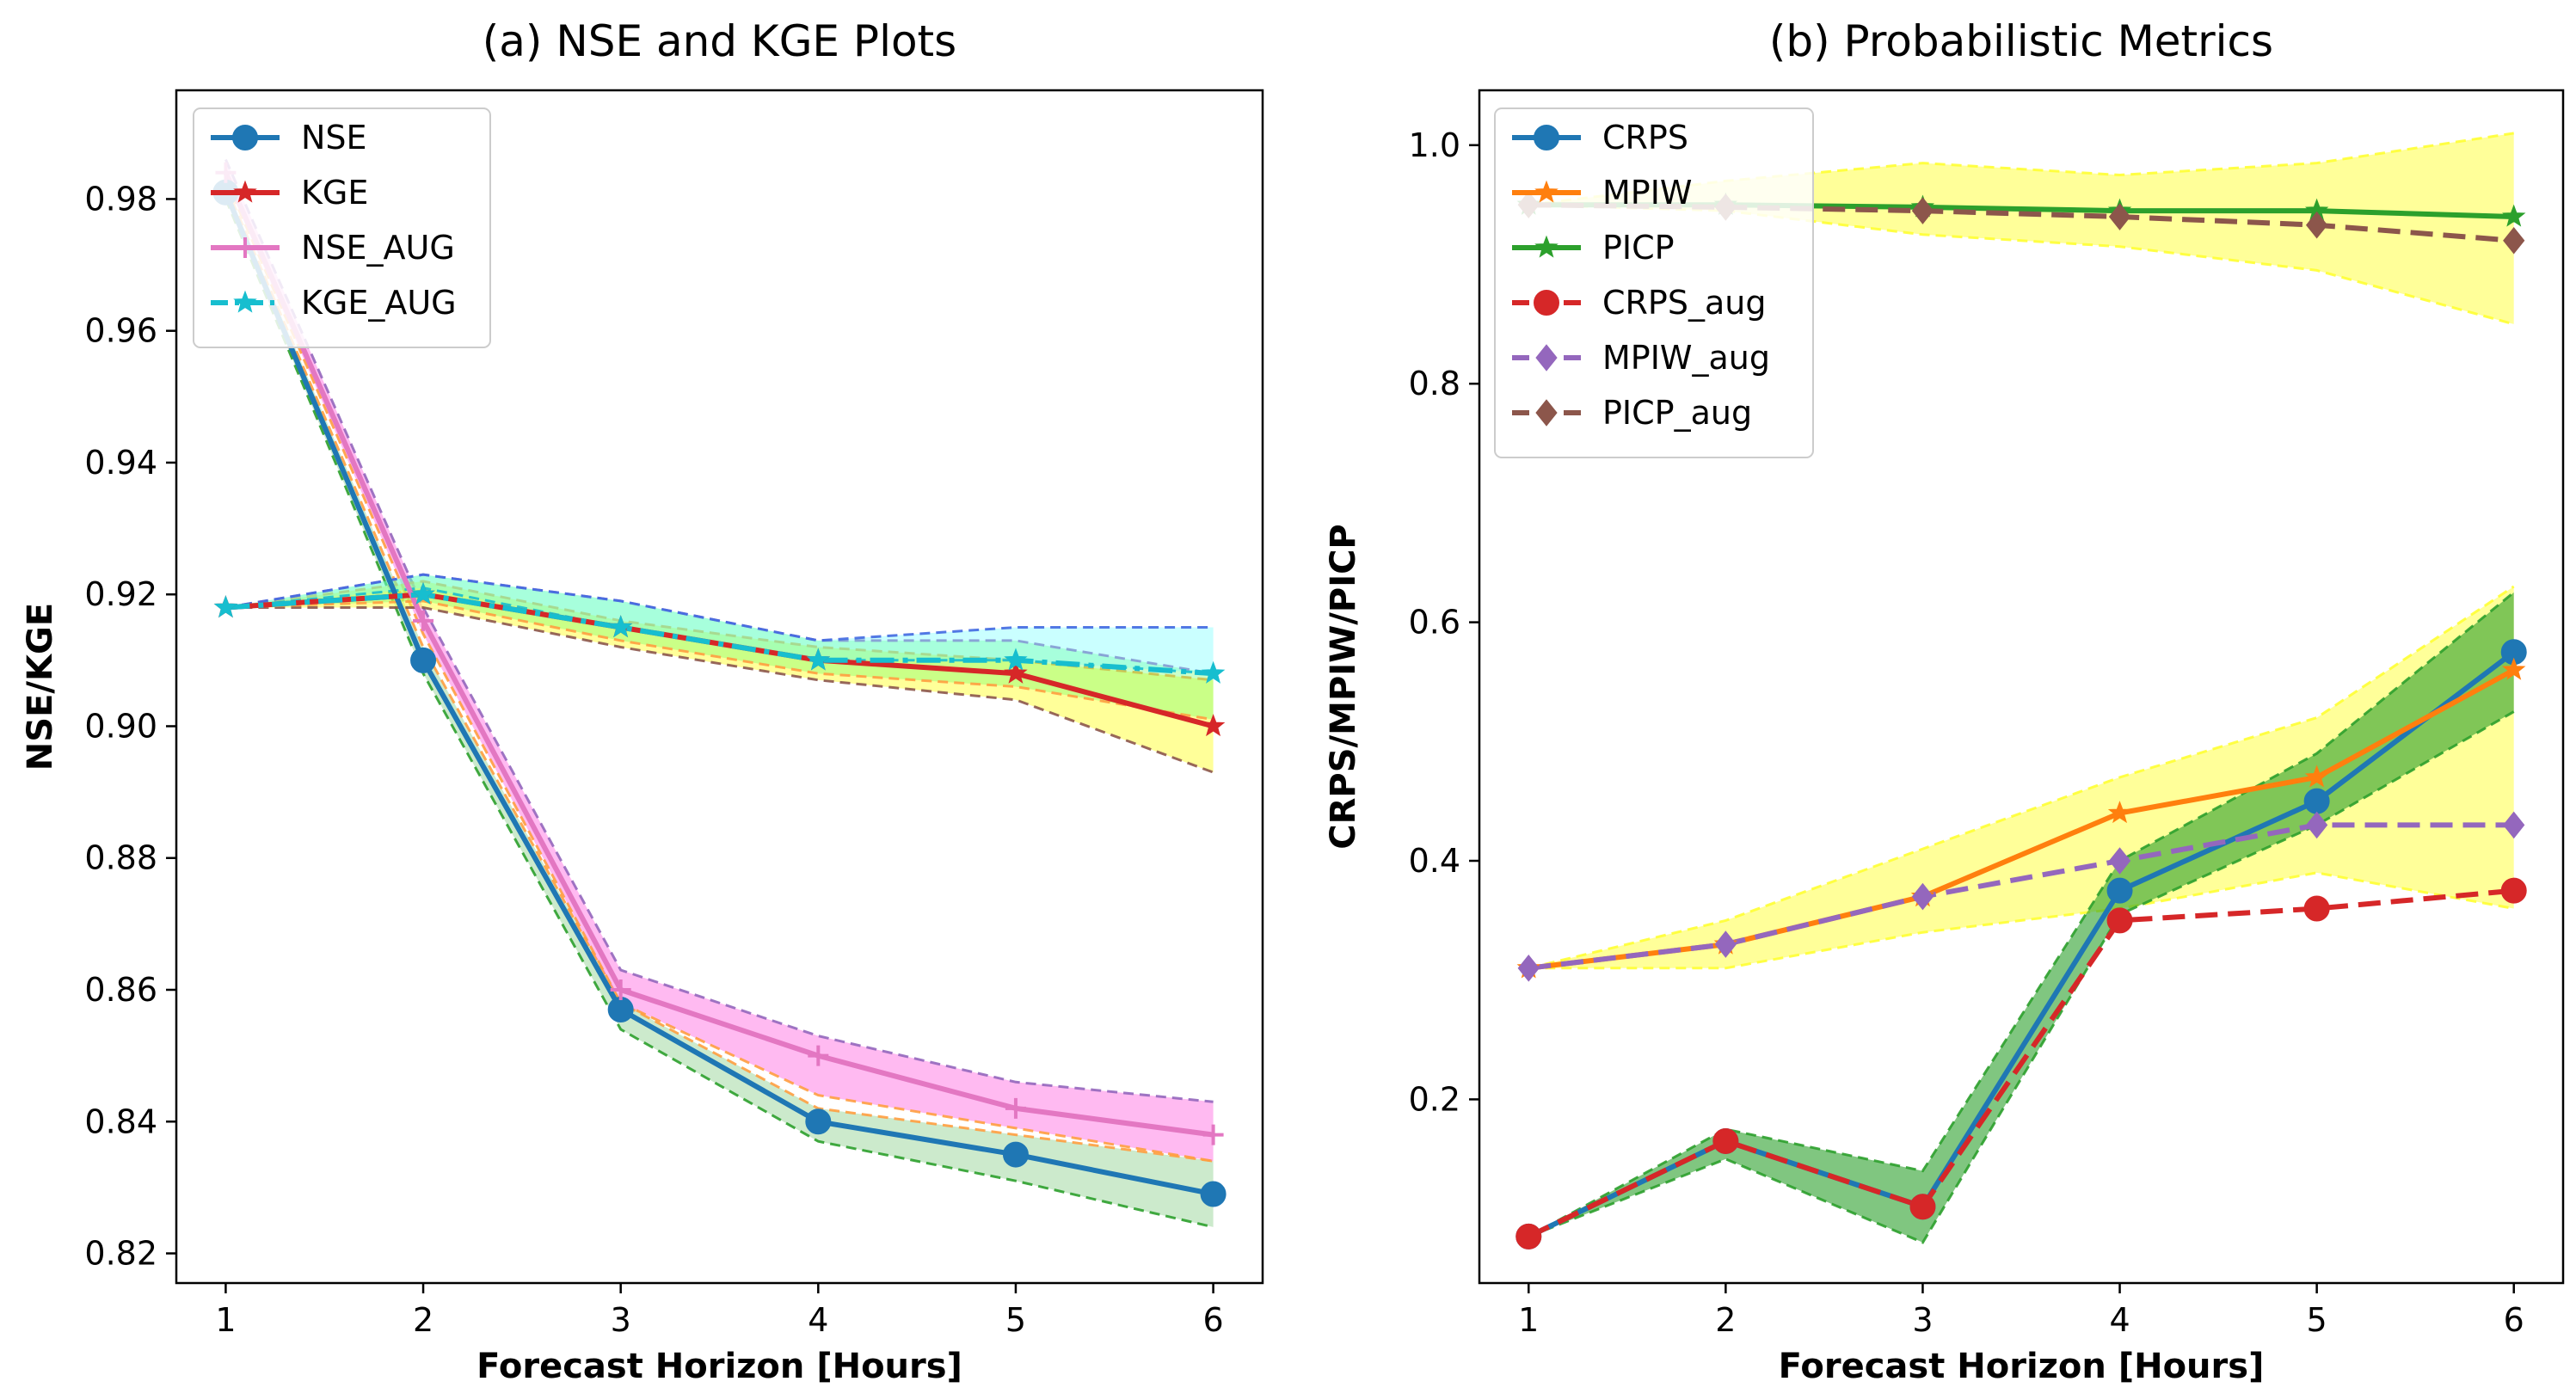 The image size is (2576, 1400). What do you see at coordinates (120, 594) in the screenshot?
I see `y-tick-label-6: 0.92` at bounding box center [120, 594].